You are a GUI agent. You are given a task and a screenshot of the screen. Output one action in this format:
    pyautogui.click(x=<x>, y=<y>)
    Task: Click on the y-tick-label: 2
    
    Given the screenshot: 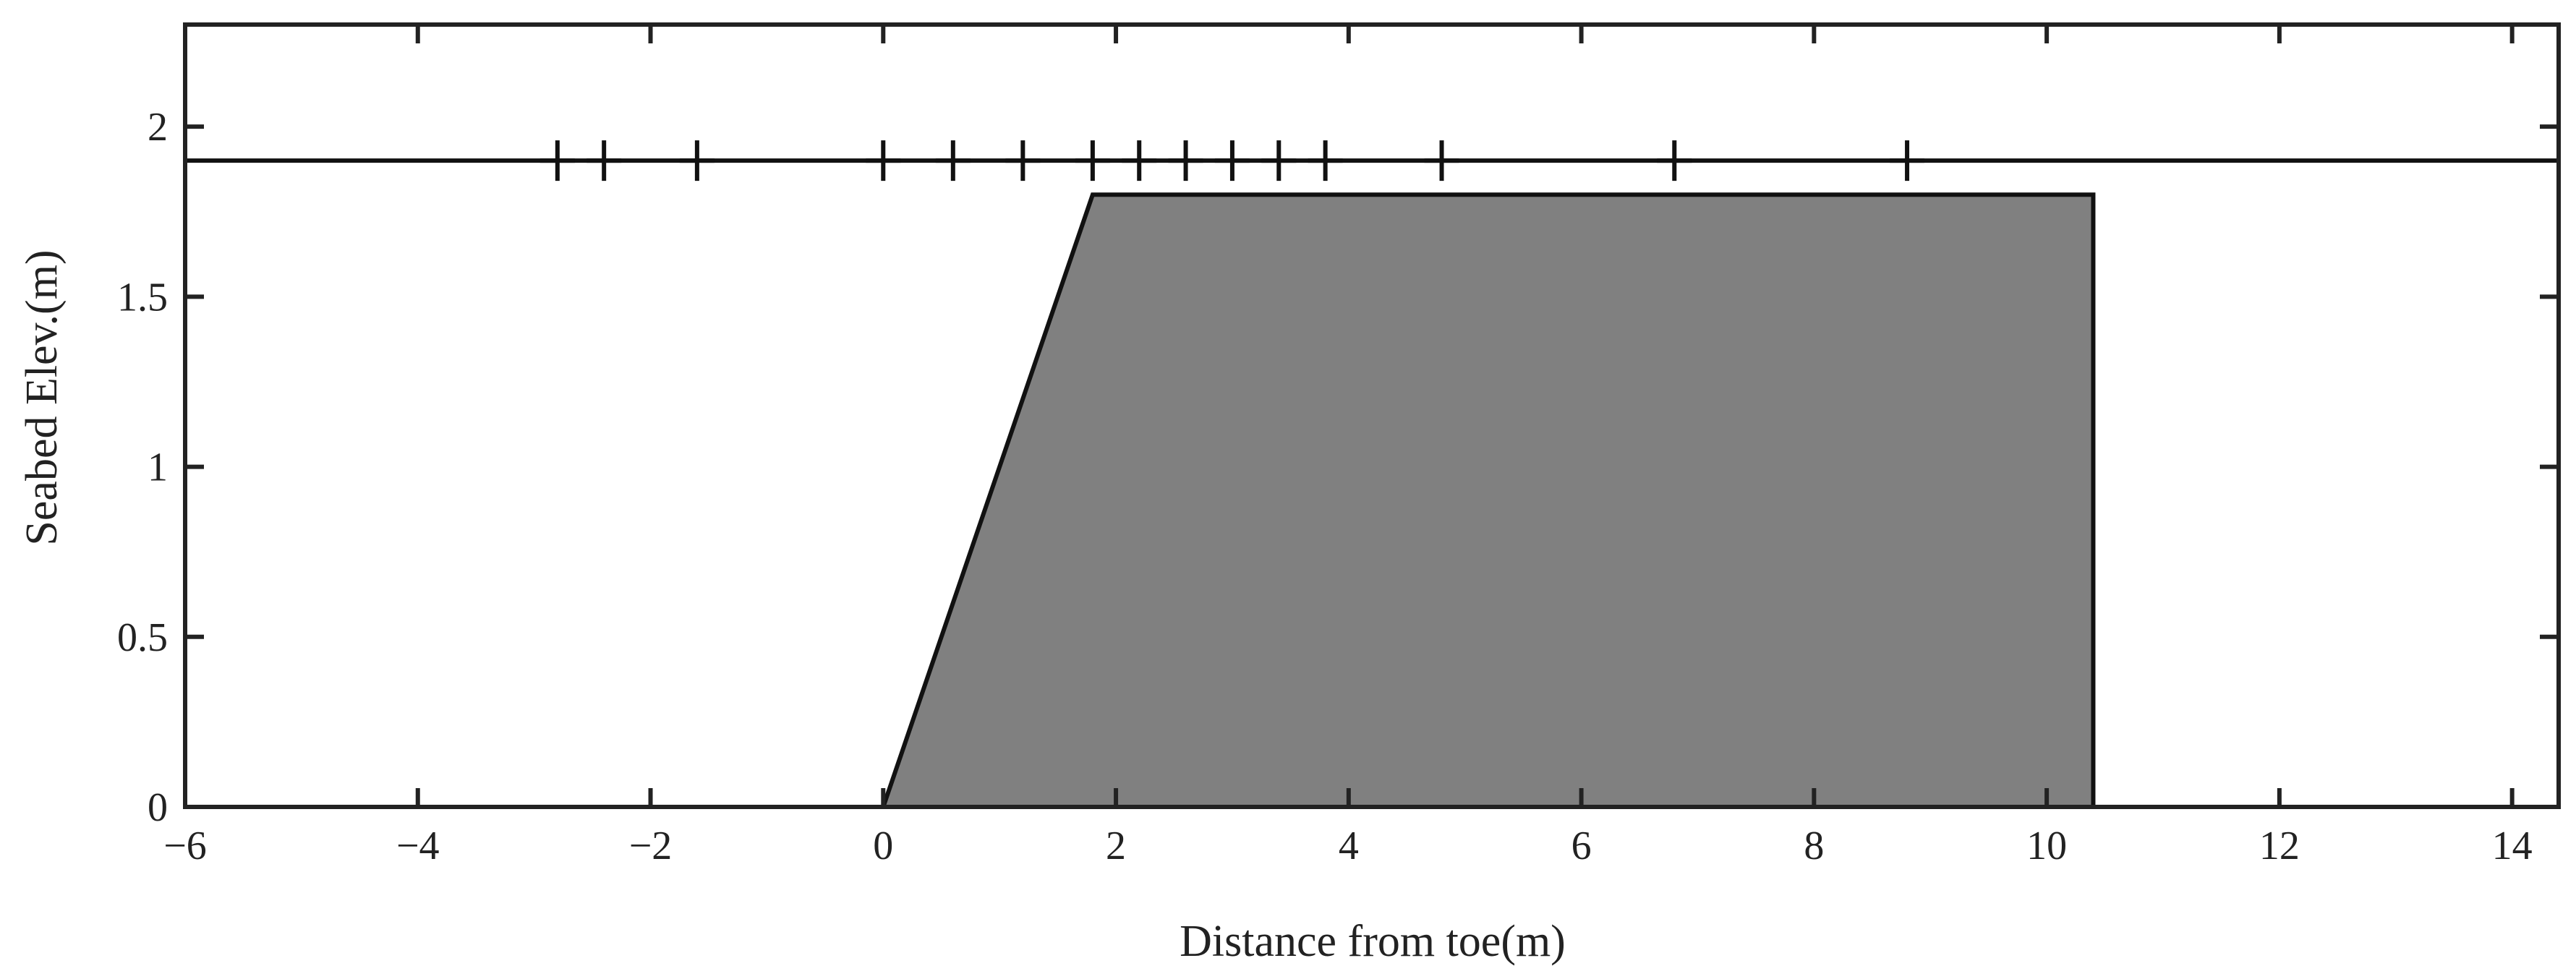 What is the action you would take?
    pyautogui.click(x=158, y=127)
    